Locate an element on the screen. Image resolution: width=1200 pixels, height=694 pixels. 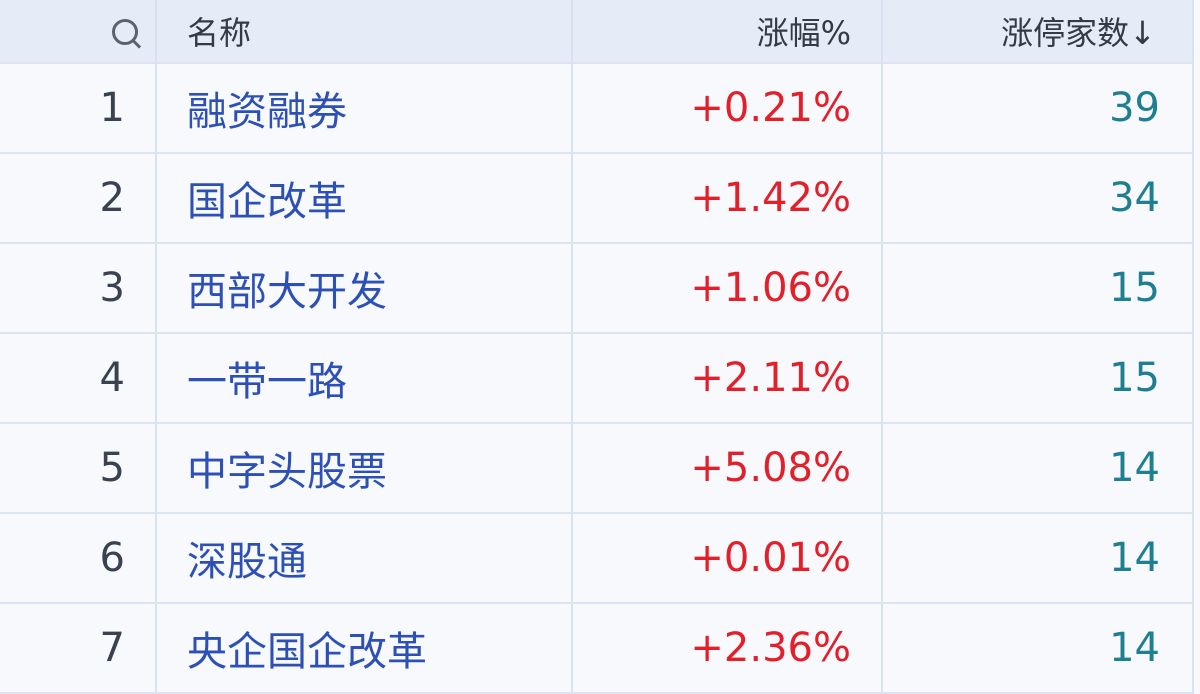
table-row: 1 融资融券 +0.21% 39 is located at coordinates (597, 108).